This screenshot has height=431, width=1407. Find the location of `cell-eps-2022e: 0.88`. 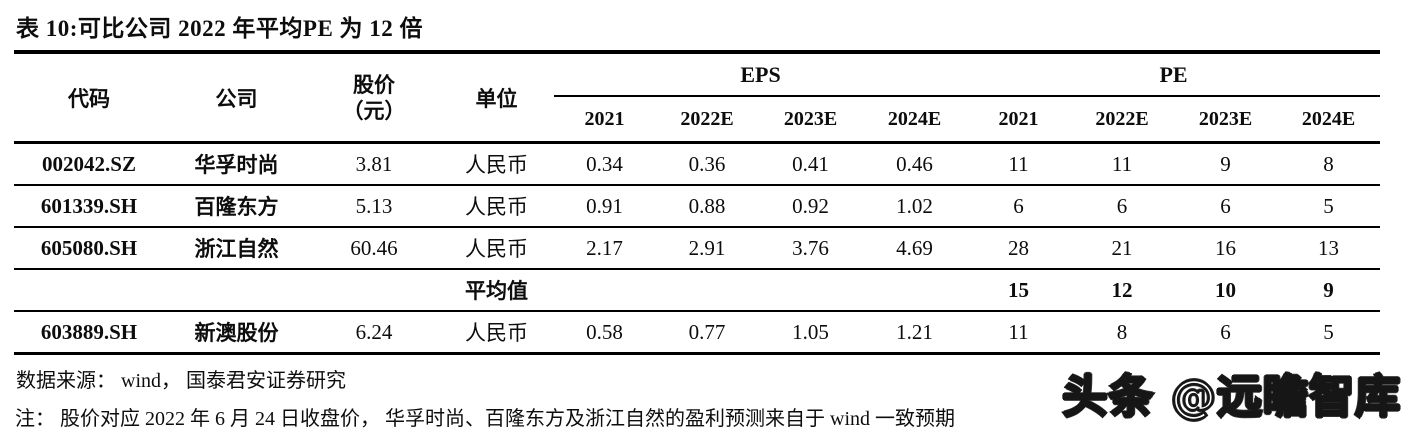

cell-eps-2022e: 0.88 is located at coordinates (707, 205).